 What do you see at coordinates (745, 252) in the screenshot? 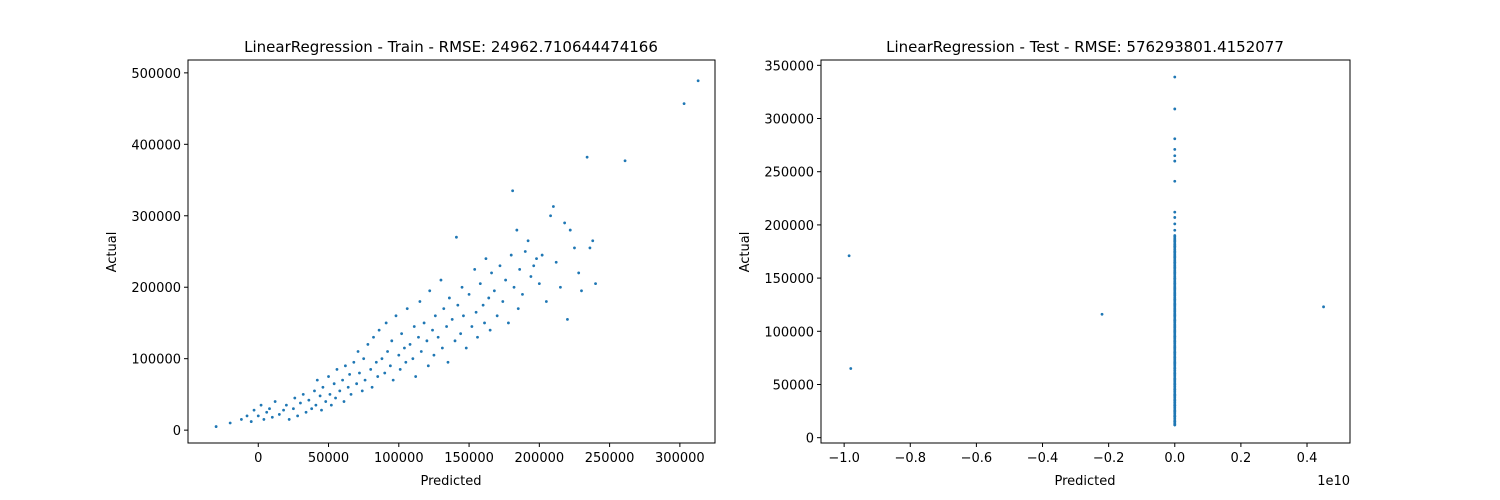
I see `test-y-axis-label: Actual` at bounding box center [745, 252].